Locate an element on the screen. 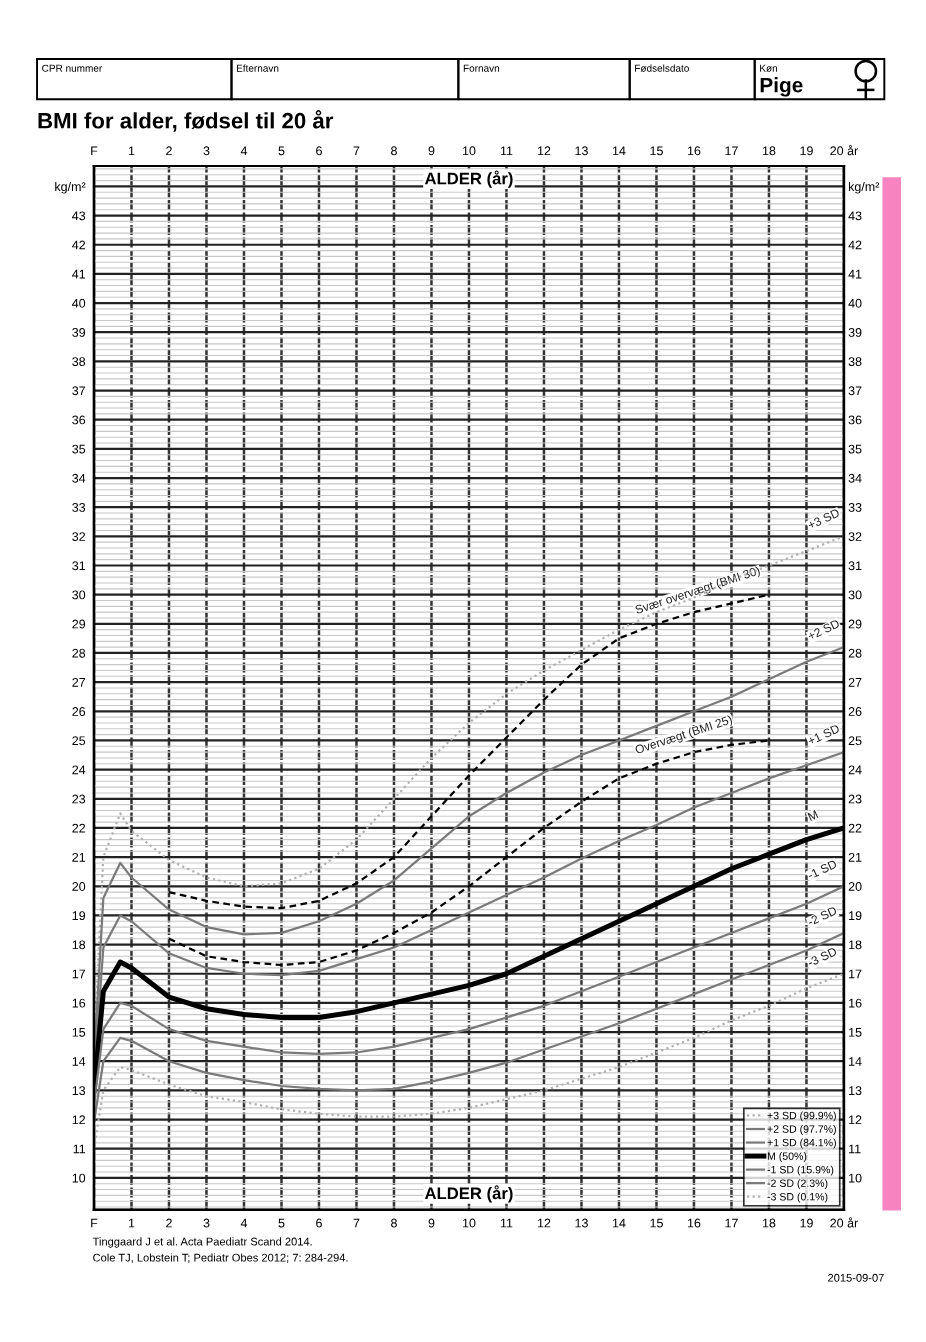  text: ALDER (år) is located at coordinates (468, 1194).